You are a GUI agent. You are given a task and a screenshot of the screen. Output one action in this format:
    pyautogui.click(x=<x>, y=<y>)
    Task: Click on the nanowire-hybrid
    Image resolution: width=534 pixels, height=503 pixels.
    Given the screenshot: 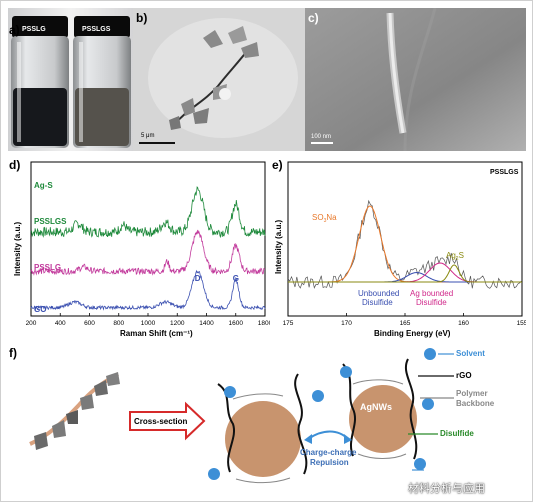 What is the action you would take?
    pyautogui.click(x=74, y=411)
    